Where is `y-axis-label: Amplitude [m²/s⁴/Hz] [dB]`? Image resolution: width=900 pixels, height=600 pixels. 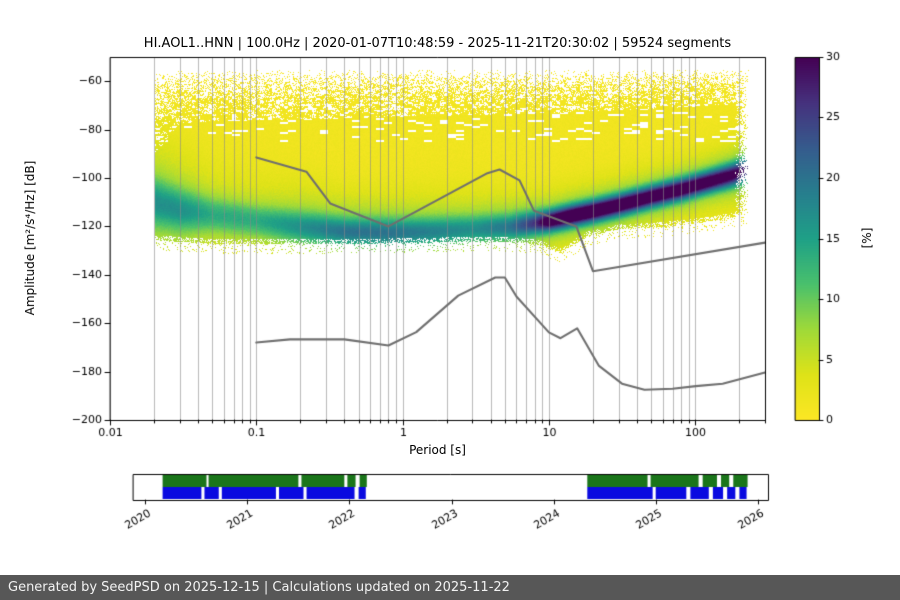 y-axis-label: Amplitude [m²/s⁴/Hz] [dB] is located at coordinates (30, 238).